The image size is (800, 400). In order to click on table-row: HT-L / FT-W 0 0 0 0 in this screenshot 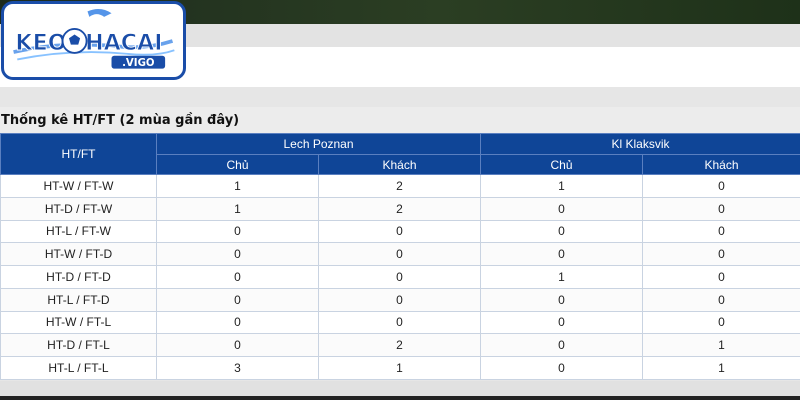, I will do `click(400, 231)`.